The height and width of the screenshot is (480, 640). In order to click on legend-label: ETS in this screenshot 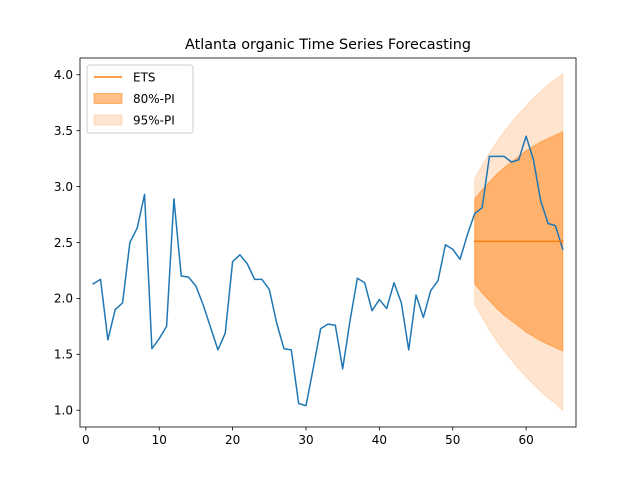, I will do `click(144, 77)`.